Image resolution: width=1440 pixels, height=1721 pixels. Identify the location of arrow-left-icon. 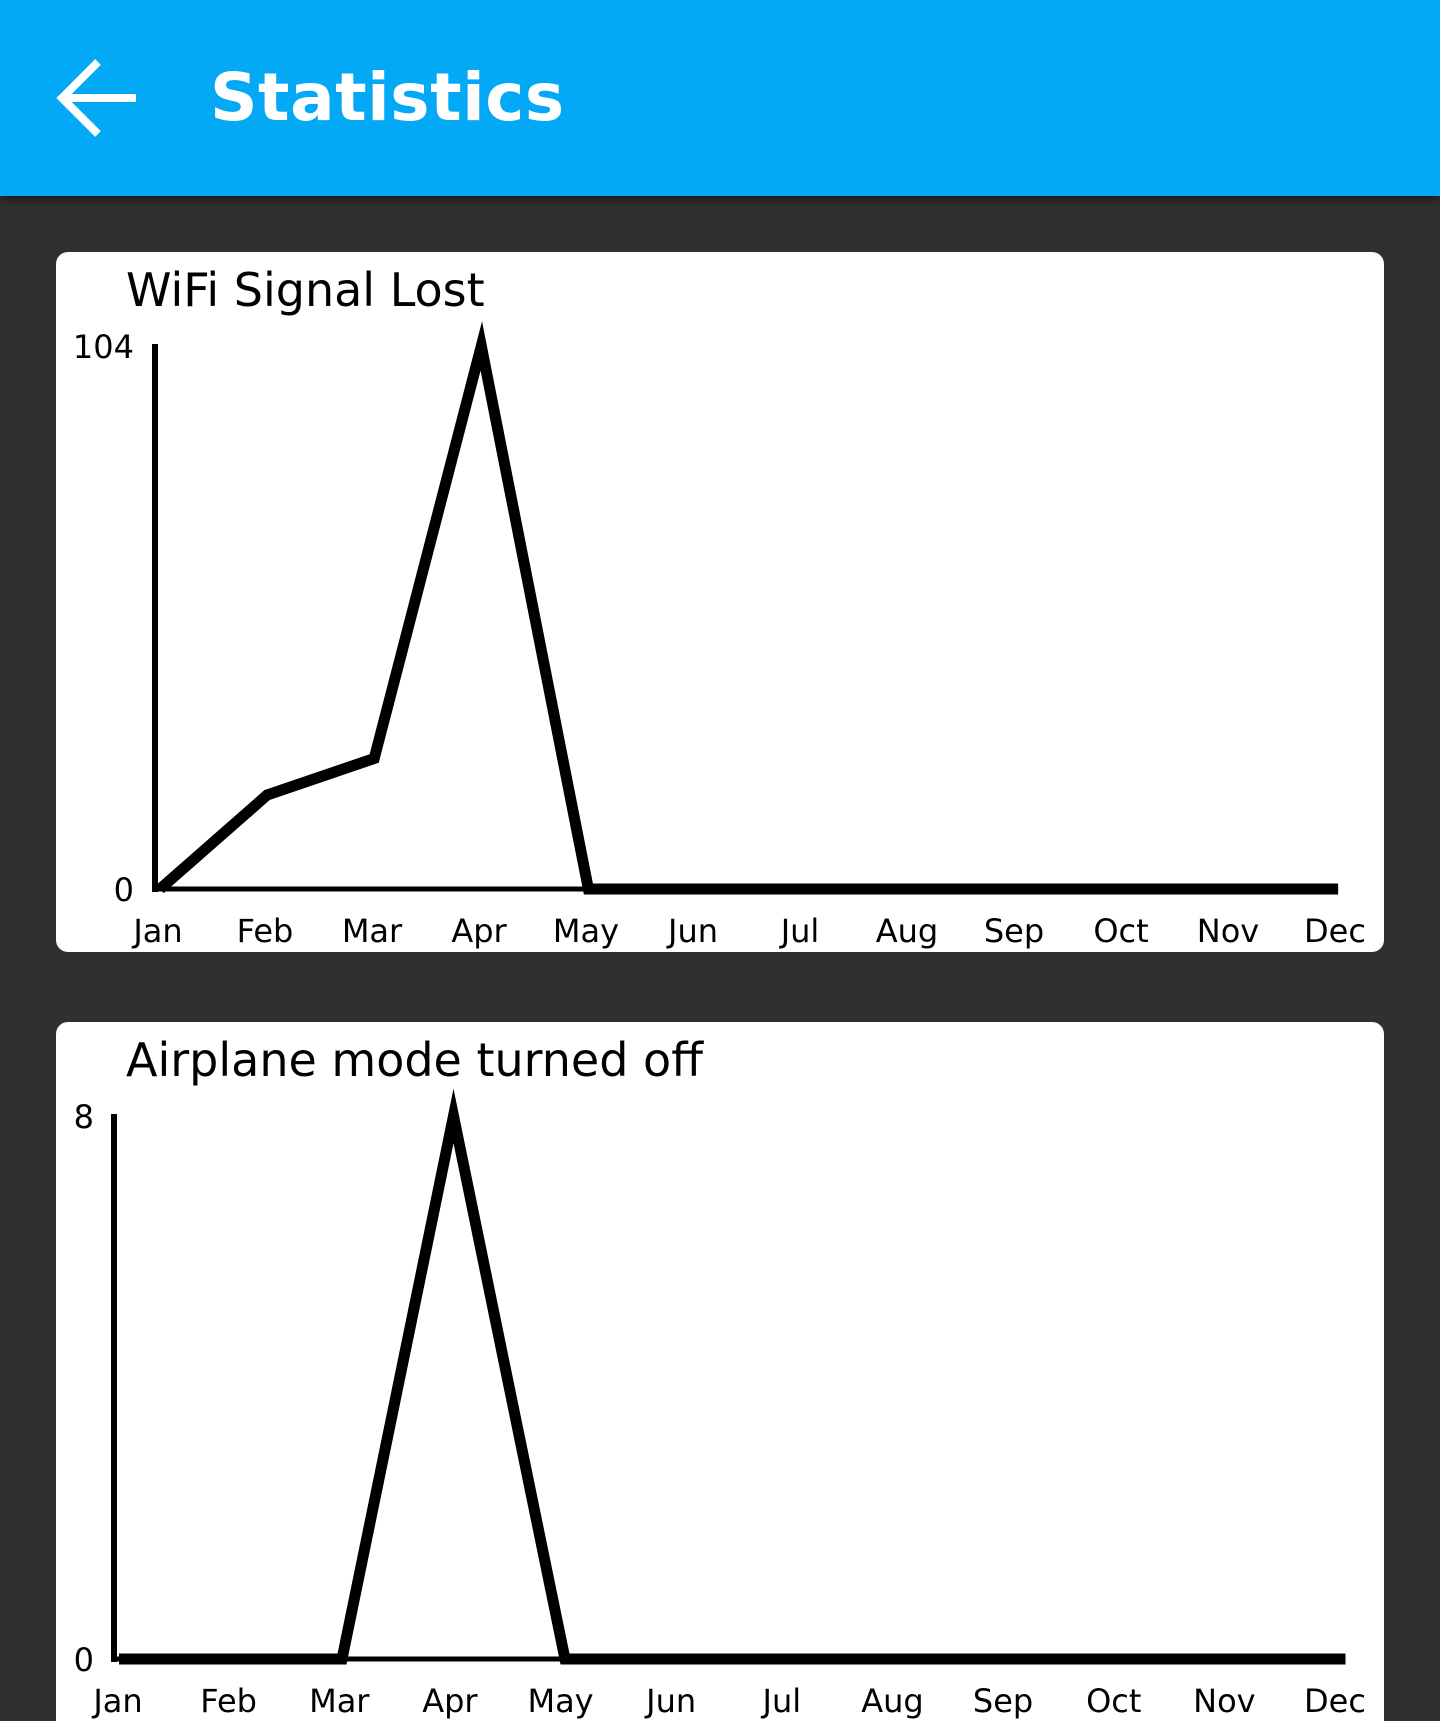
(96, 98).